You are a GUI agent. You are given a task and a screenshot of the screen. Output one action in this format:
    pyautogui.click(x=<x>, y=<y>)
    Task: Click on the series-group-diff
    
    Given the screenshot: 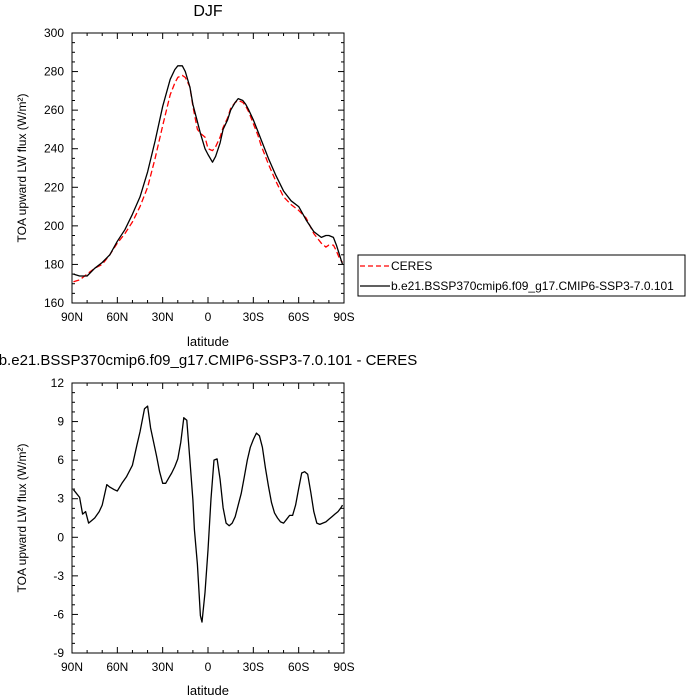 What is the action you would take?
    pyautogui.click(x=208, y=514)
    